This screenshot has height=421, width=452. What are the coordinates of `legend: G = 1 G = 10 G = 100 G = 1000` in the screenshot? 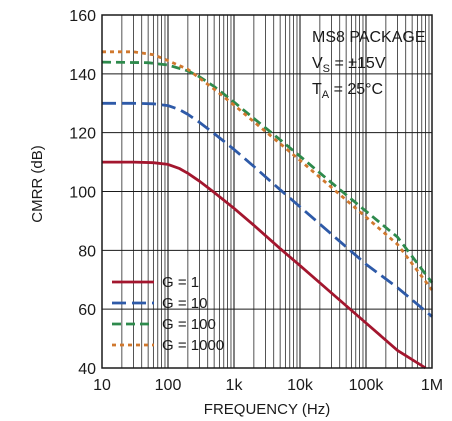 It's located at (168, 314).